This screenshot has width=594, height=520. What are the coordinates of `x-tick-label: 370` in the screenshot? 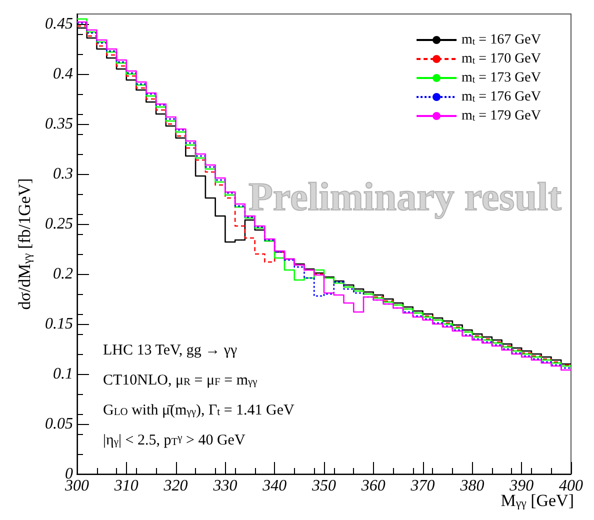 It's located at (422, 486).